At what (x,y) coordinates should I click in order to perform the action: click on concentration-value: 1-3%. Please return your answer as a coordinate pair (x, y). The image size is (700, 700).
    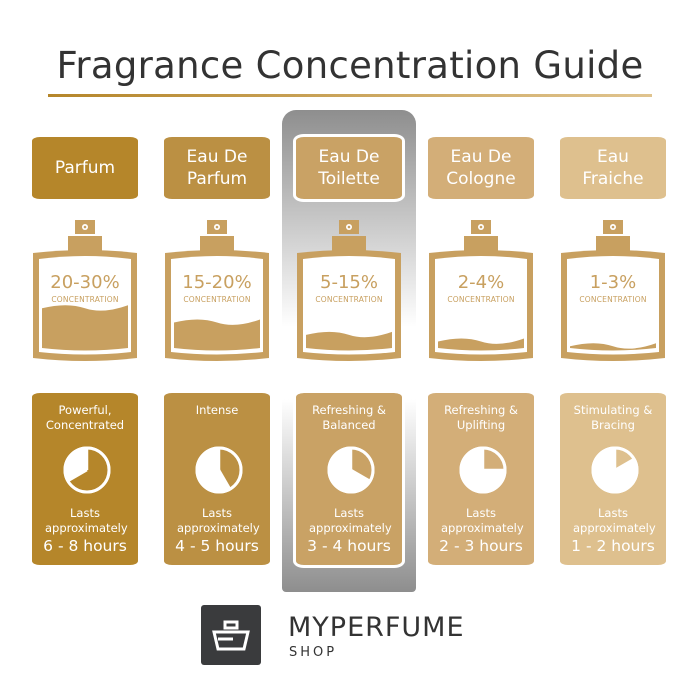
    Looking at the image, I should click on (613, 282).